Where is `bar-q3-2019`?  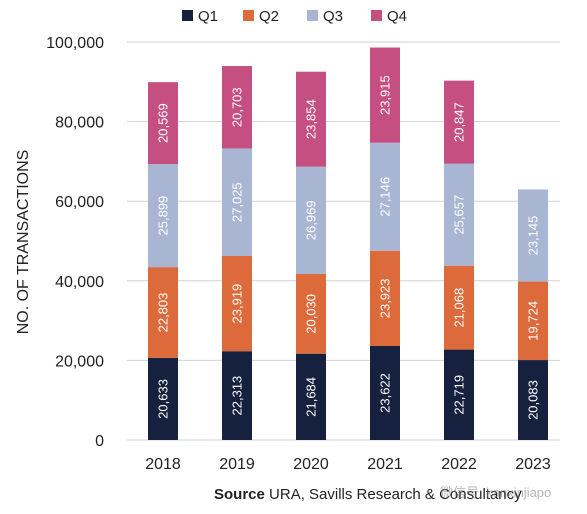 bar-q3-2019 is located at coordinates (237, 202).